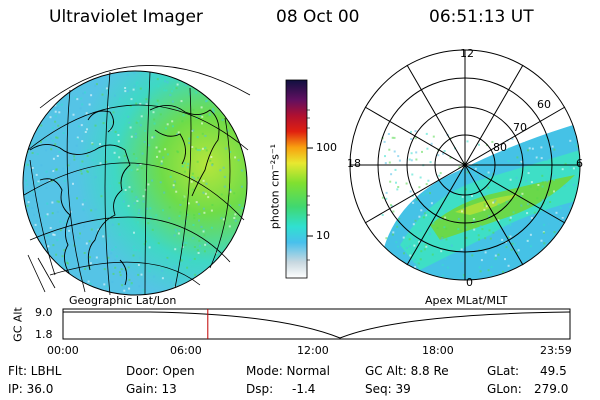 Image resolution: width=600 pixels, height=400 pixels. What do you see at coordinates (313, 350) in the screenshot?
I see `timeline-xtick-1200: 12:00` at bounding box center [313, 350].